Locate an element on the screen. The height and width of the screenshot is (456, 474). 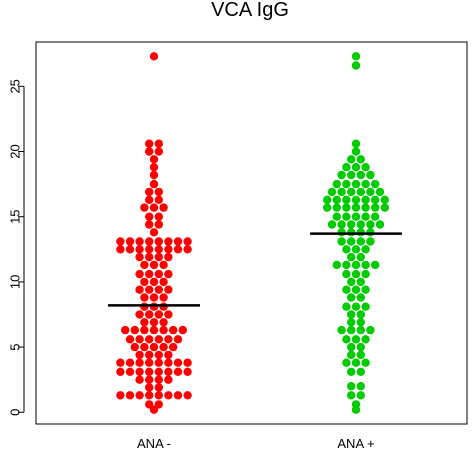
y-tick-label: 0 is located at coordinates (15, 412).